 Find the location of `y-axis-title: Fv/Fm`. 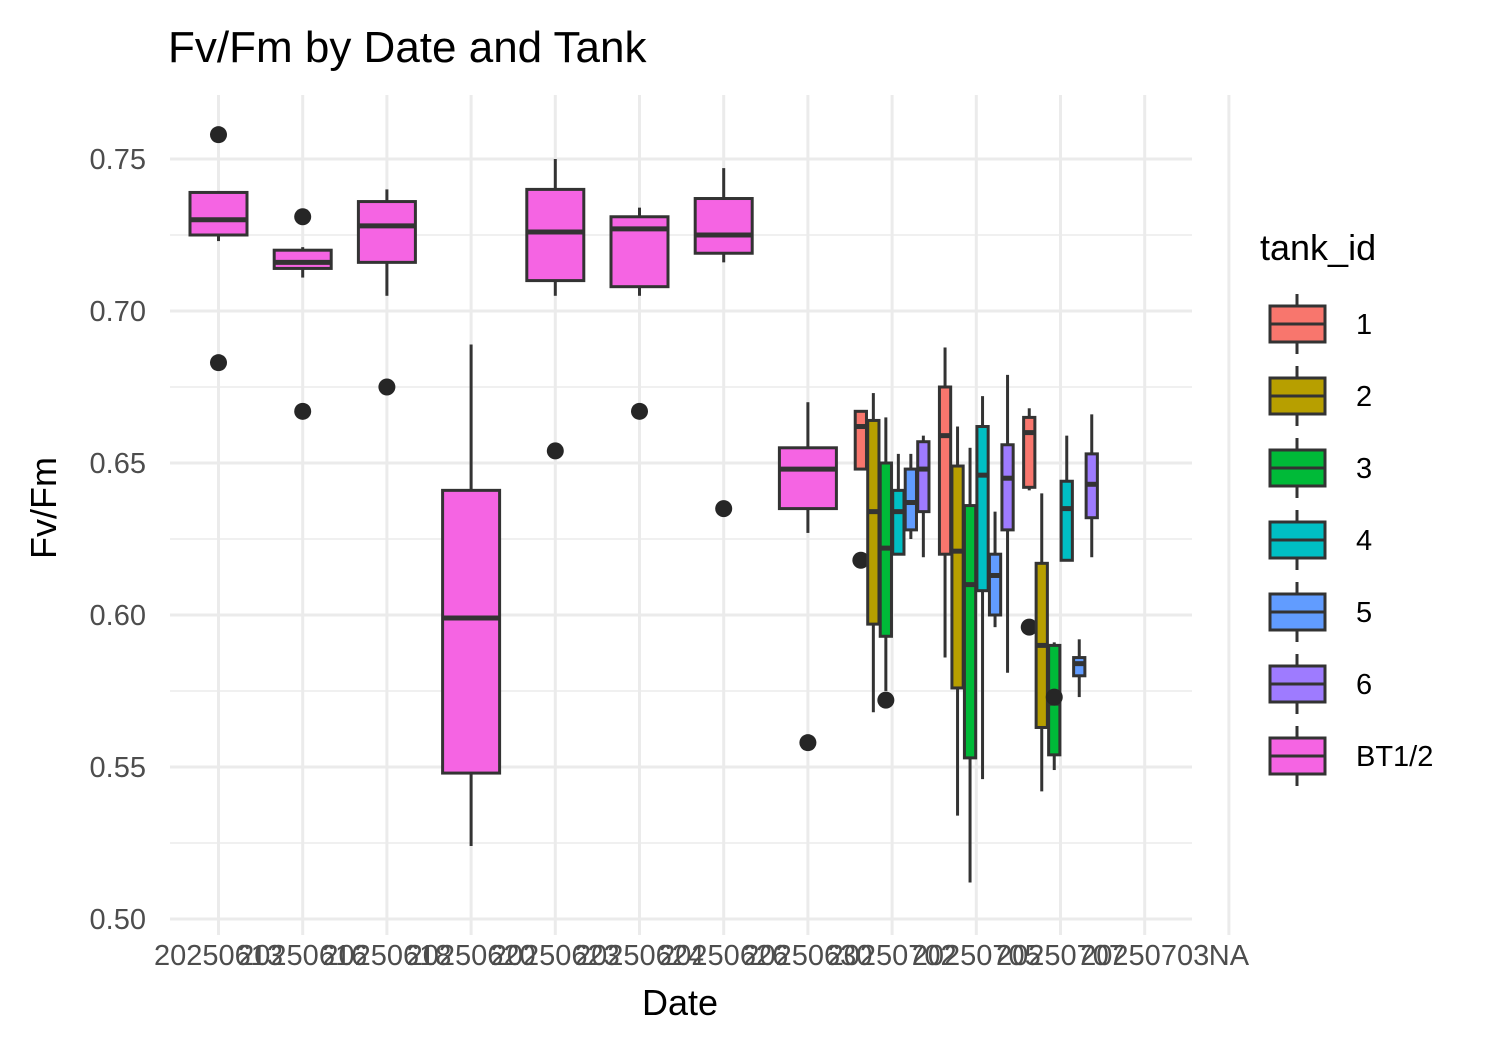

y-axis-title: Fv/Fm is located at coordinates (43, 508).